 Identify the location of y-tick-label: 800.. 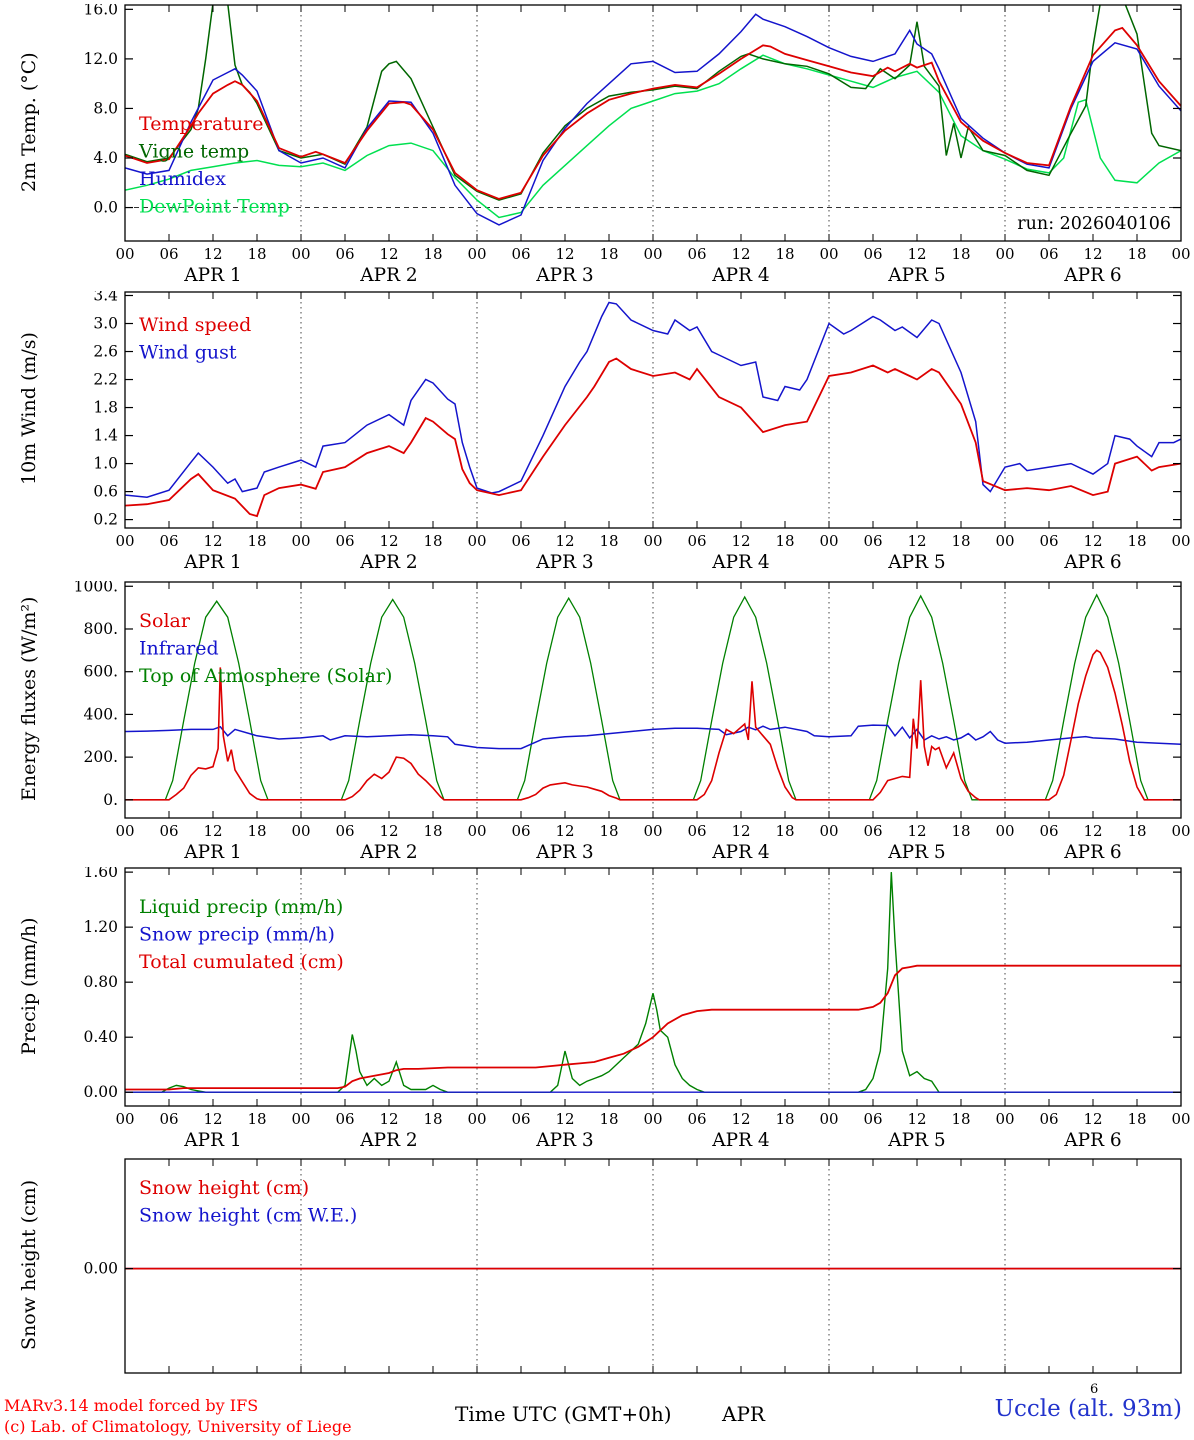
(100, 629).